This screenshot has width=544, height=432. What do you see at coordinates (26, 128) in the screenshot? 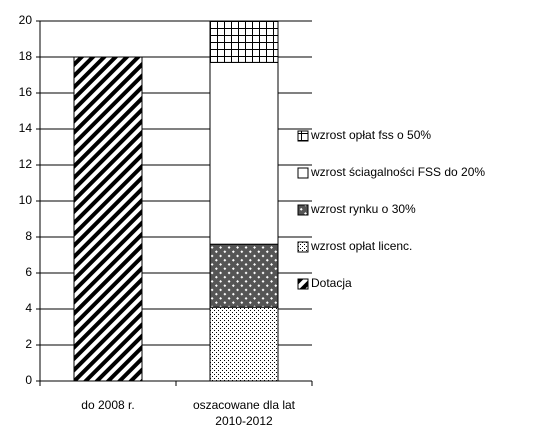
I see `y-tick-label: 14` at bounding box center [26, 128].